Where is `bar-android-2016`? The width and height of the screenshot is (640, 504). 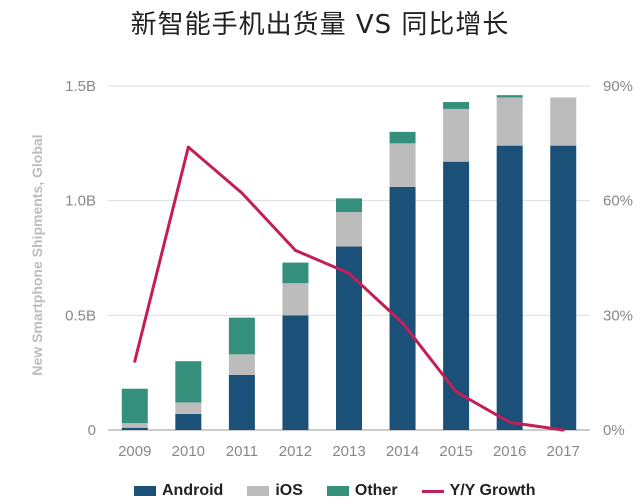
bar-android-2016 is located at coordinates (509, 288).